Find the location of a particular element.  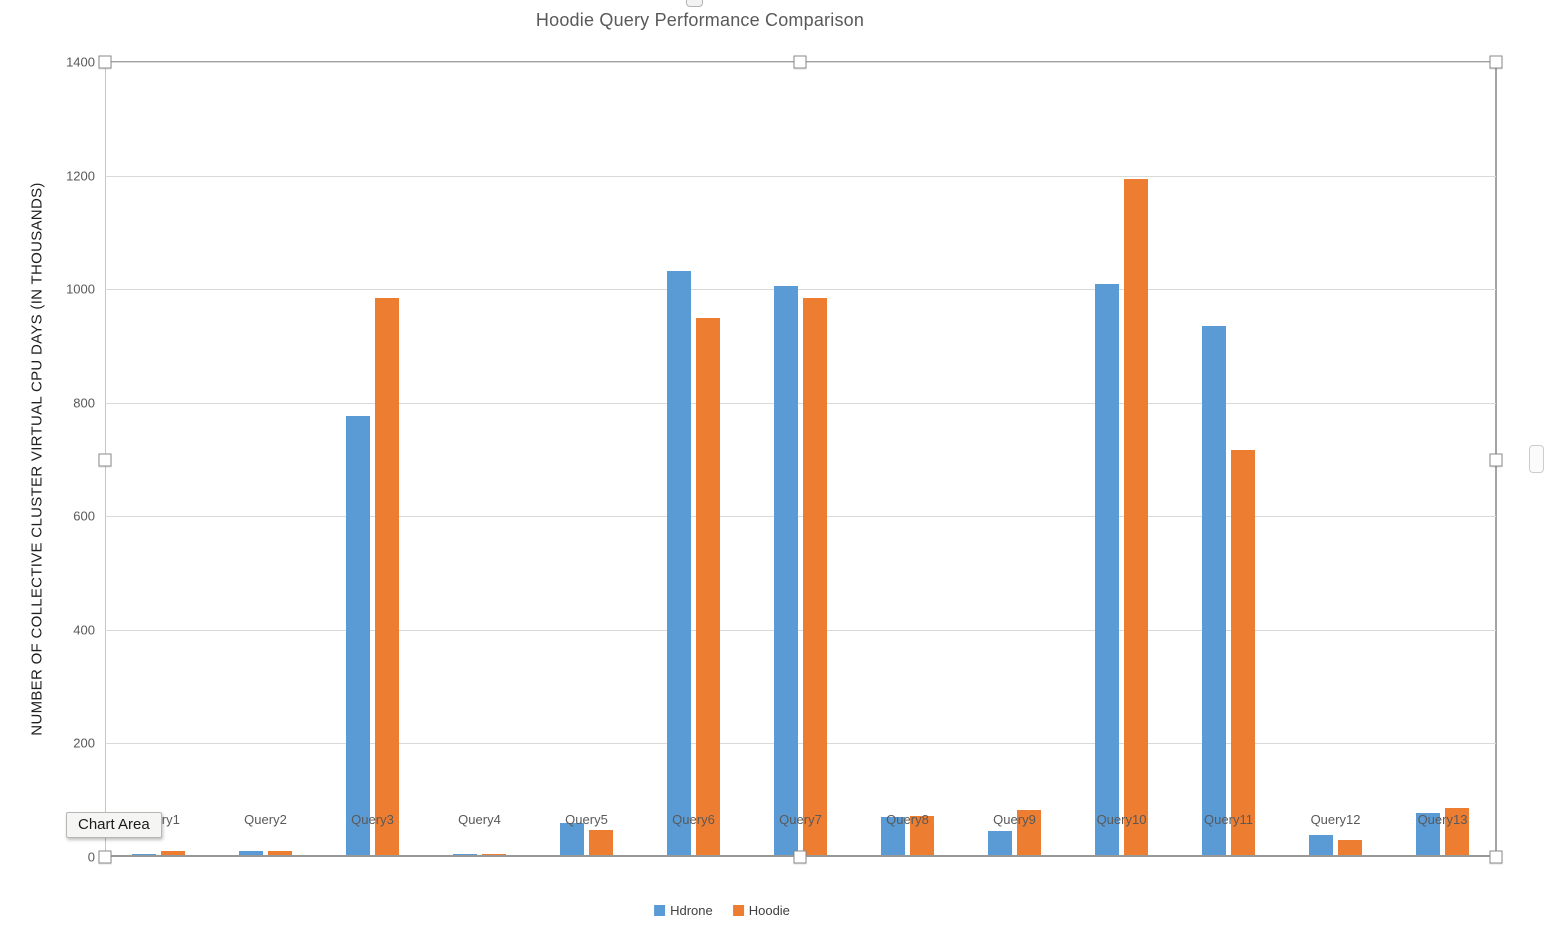

bar-hdrone-query6 is located at coordinates (679, 563).